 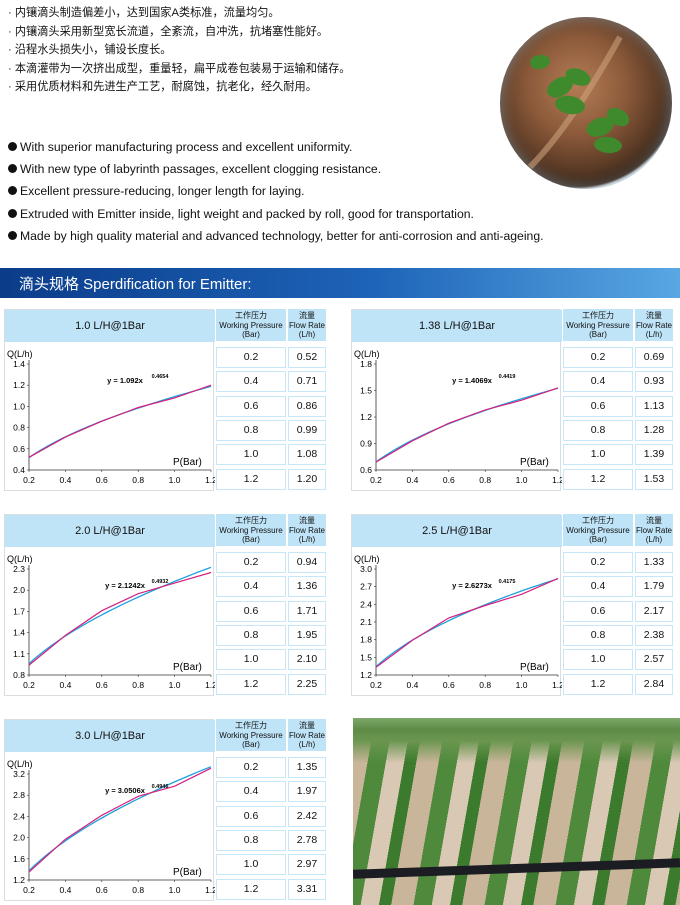 I want to click on strawberry-plant-photo, so click(x=586, y=103).